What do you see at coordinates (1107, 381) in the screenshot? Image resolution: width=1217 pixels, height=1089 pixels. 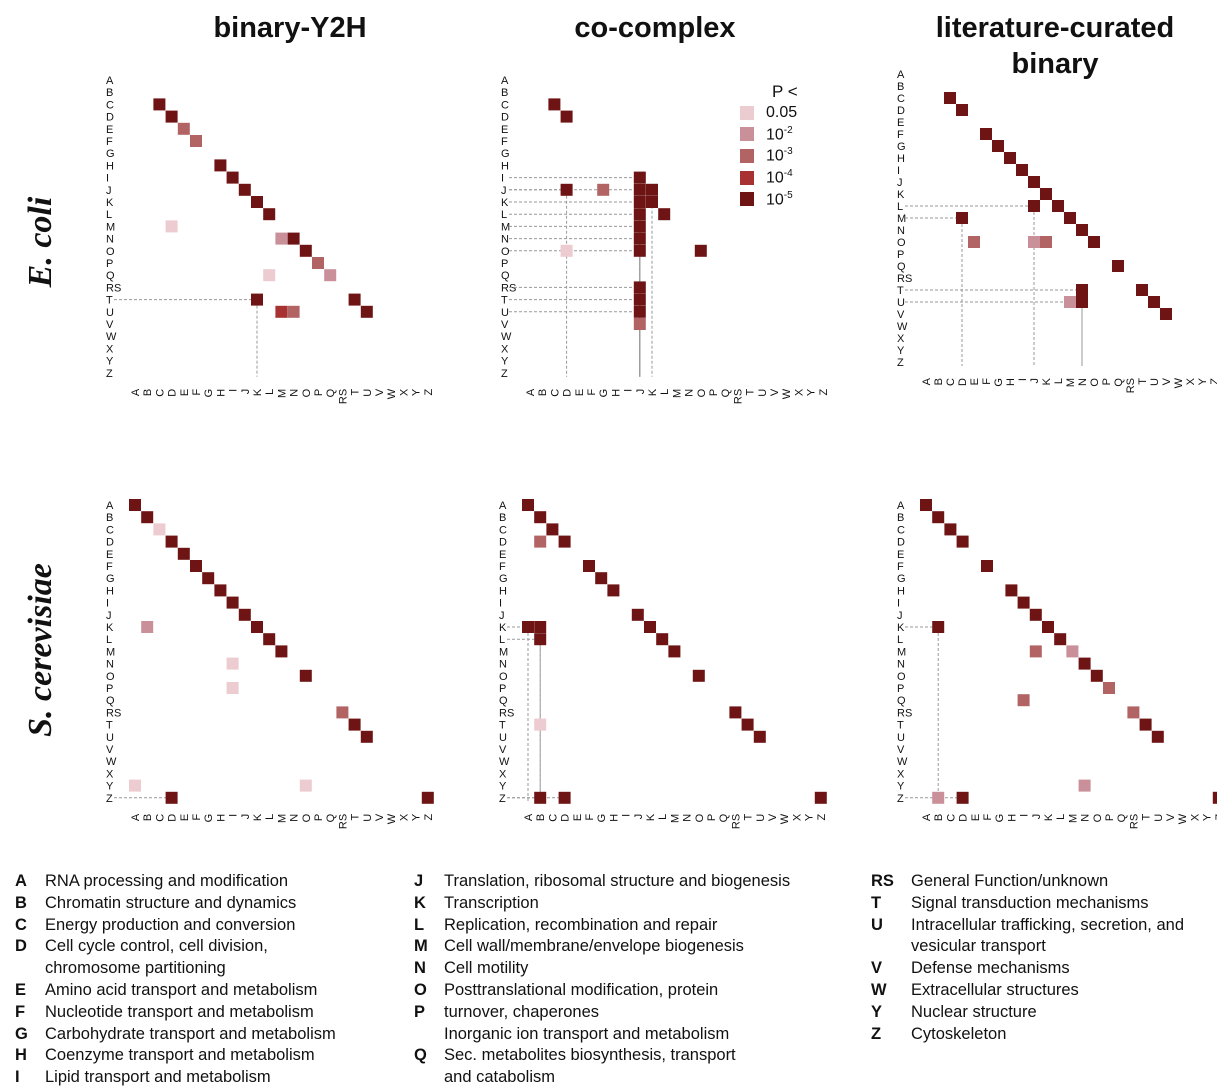 I see `col-label-p: P` at bounding box center [1107, 381].